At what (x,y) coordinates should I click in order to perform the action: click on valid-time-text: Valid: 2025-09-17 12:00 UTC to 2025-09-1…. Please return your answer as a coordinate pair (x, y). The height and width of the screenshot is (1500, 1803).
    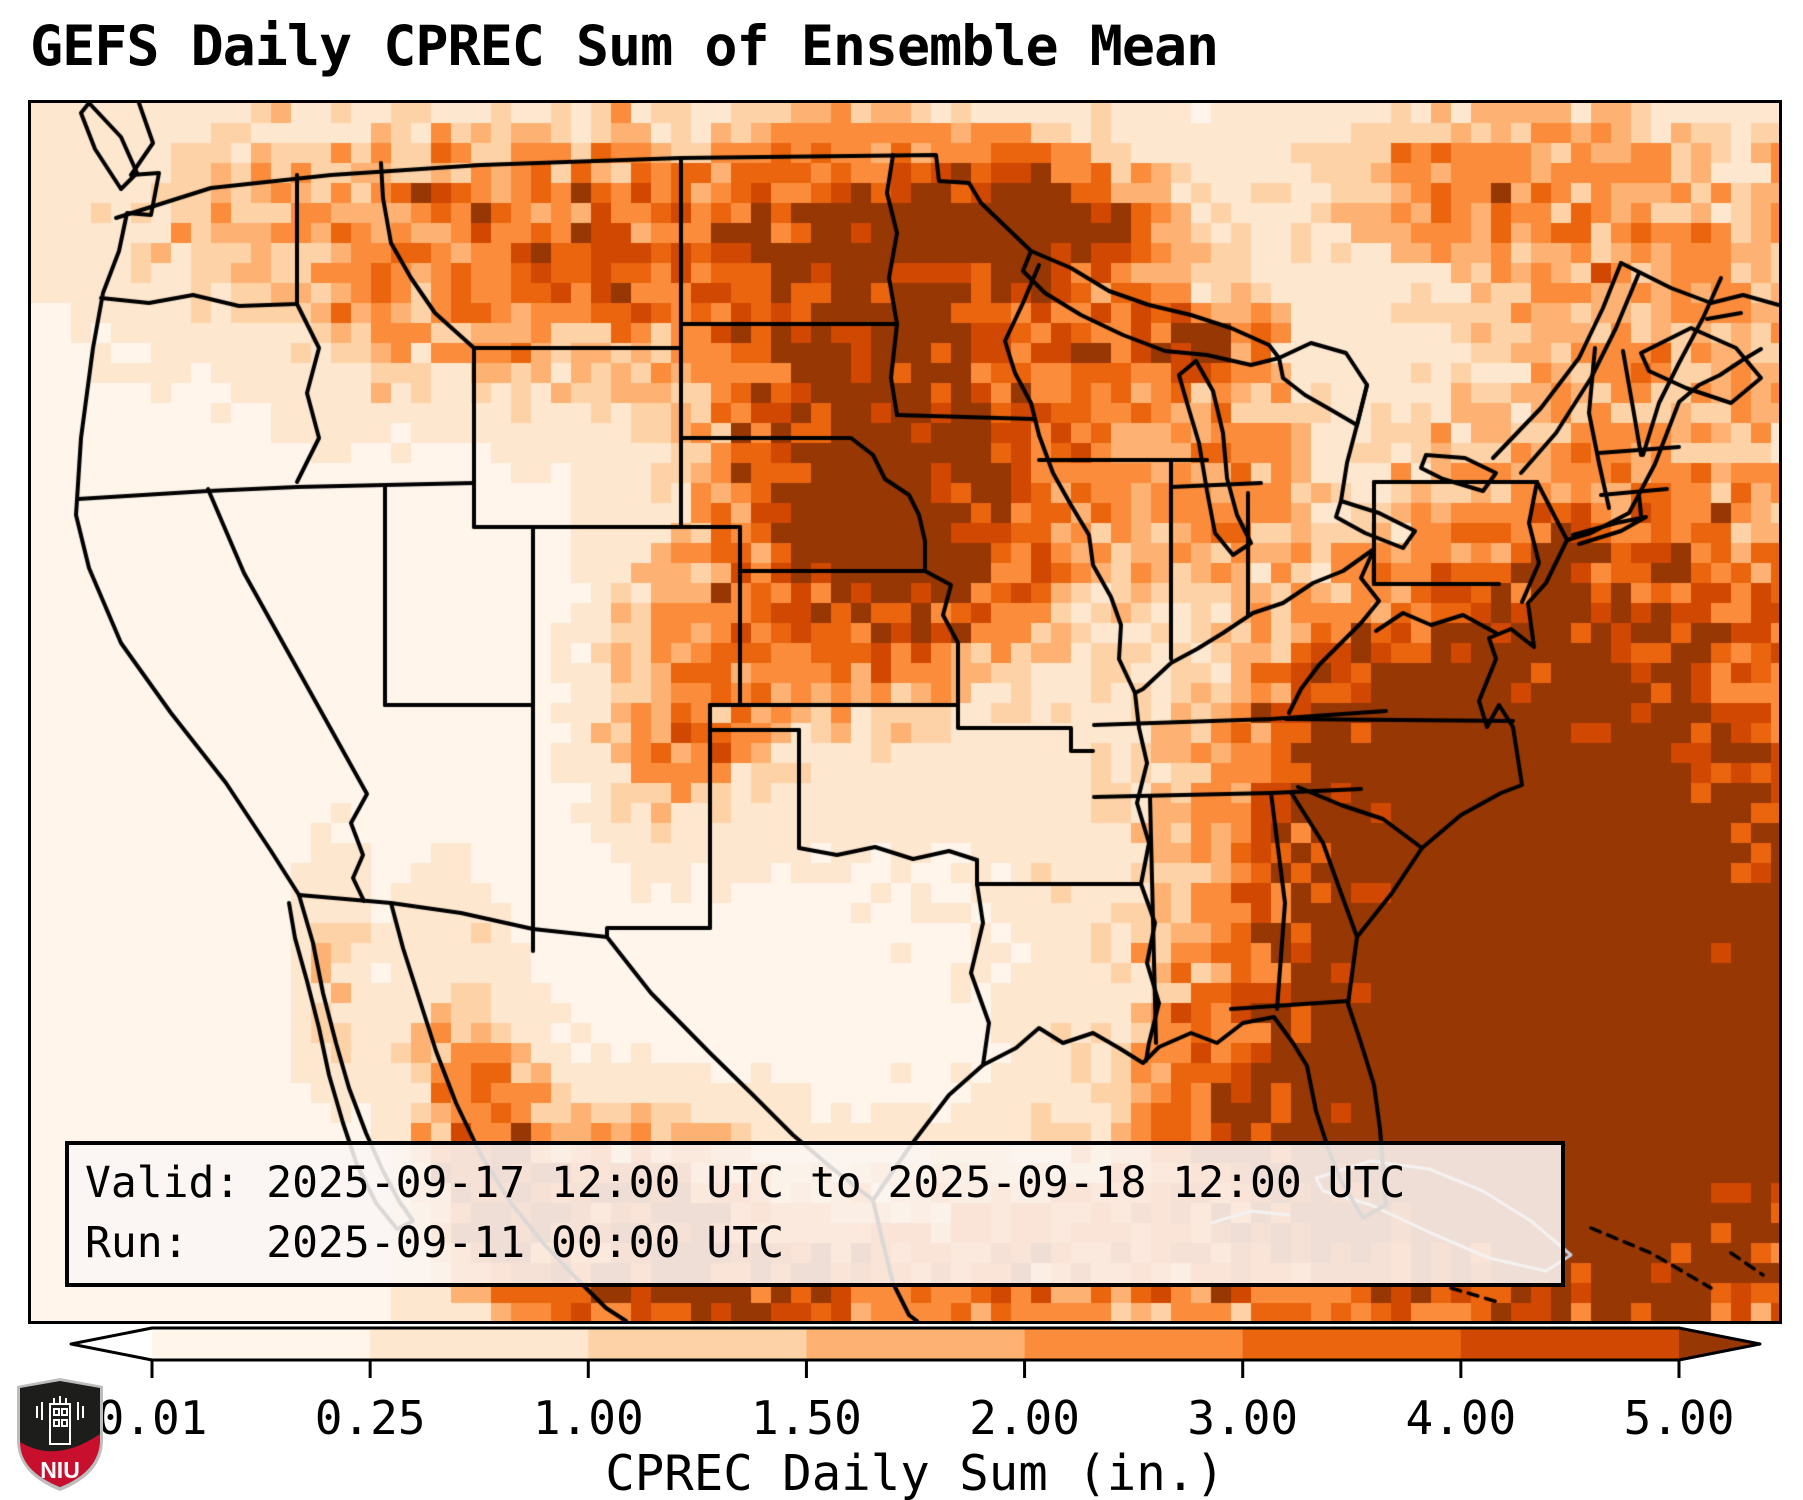
    Looking at the image, I should click on (745, 1183).